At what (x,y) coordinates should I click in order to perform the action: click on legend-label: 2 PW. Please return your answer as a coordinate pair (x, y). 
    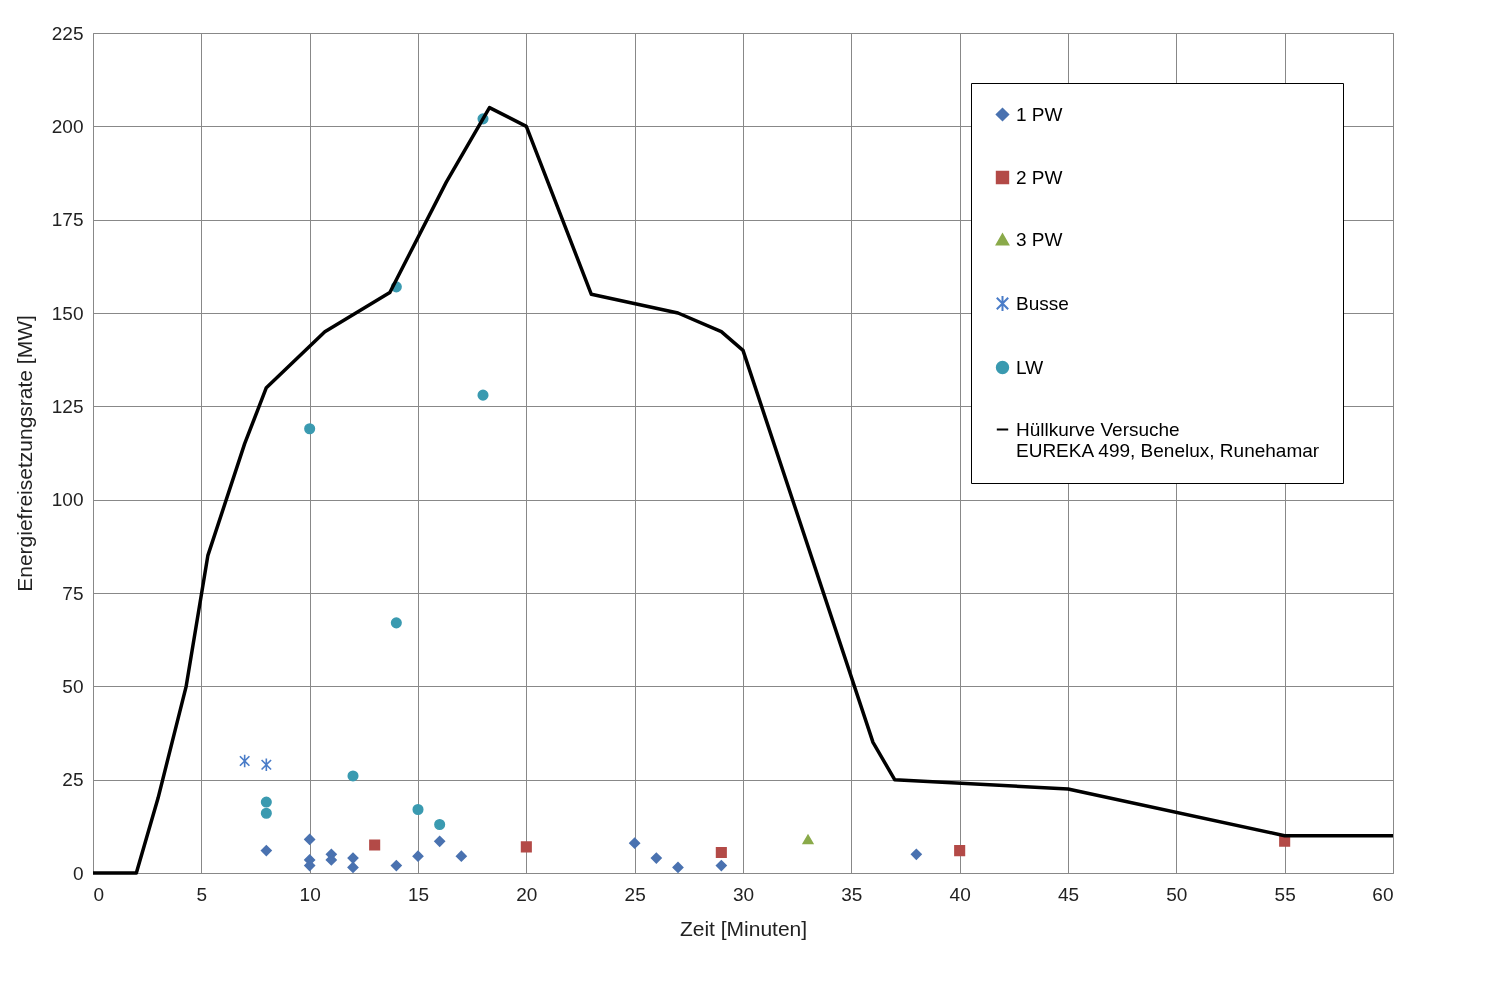
    Looking at the image, I should click on (1039, 177).